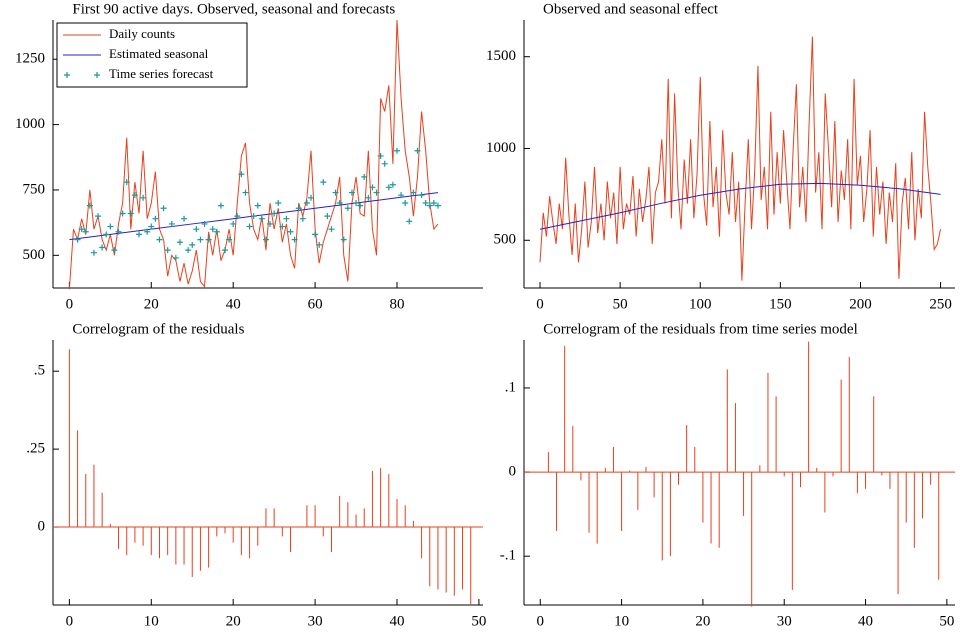 Image resolution: width=970 pixels, height=641 pixels. I want to click on legend-label: Estimated seasonal, so click(159, 53).